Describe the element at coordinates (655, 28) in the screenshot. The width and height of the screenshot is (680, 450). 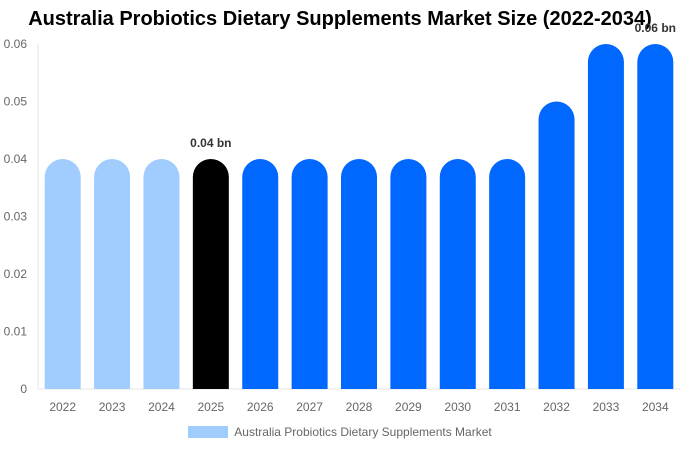
I see `data-label-2034: 0.06 bn` at that location.